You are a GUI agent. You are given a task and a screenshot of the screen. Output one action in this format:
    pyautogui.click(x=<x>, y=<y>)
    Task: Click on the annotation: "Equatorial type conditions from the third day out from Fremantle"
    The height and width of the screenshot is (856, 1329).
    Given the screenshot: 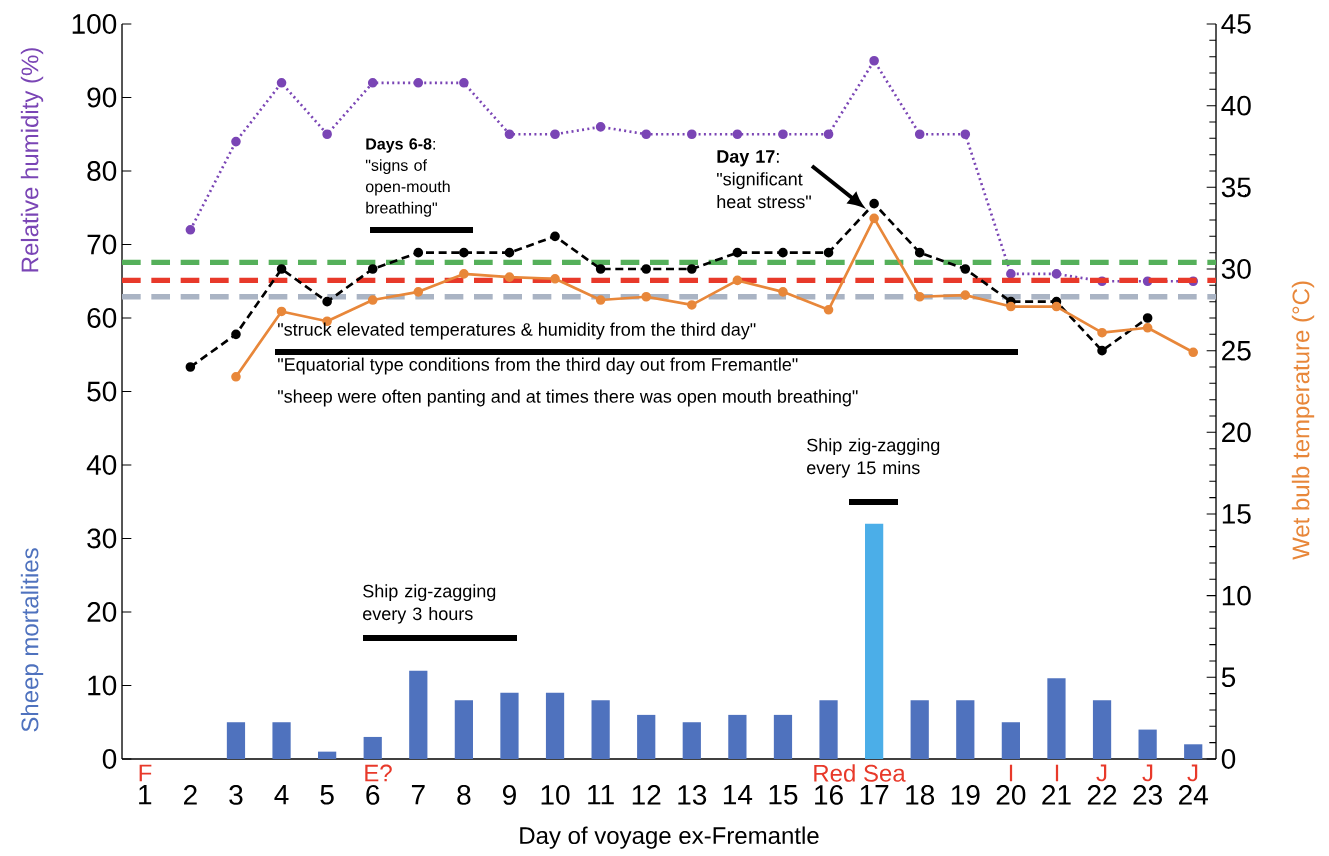 What is the action you would take?
    pyautogui.click(x=538, y=366)
    